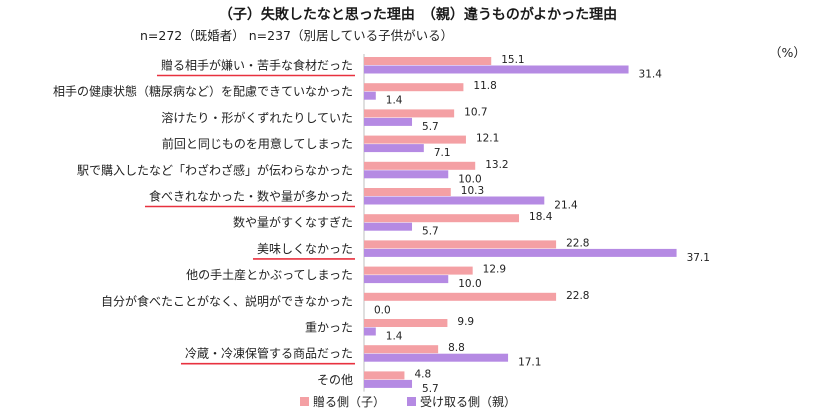  What do you see at coordinates (472, 191) in the screenshot?
I see `value-label-giver: 10.3` at bounding box center [472, 191].